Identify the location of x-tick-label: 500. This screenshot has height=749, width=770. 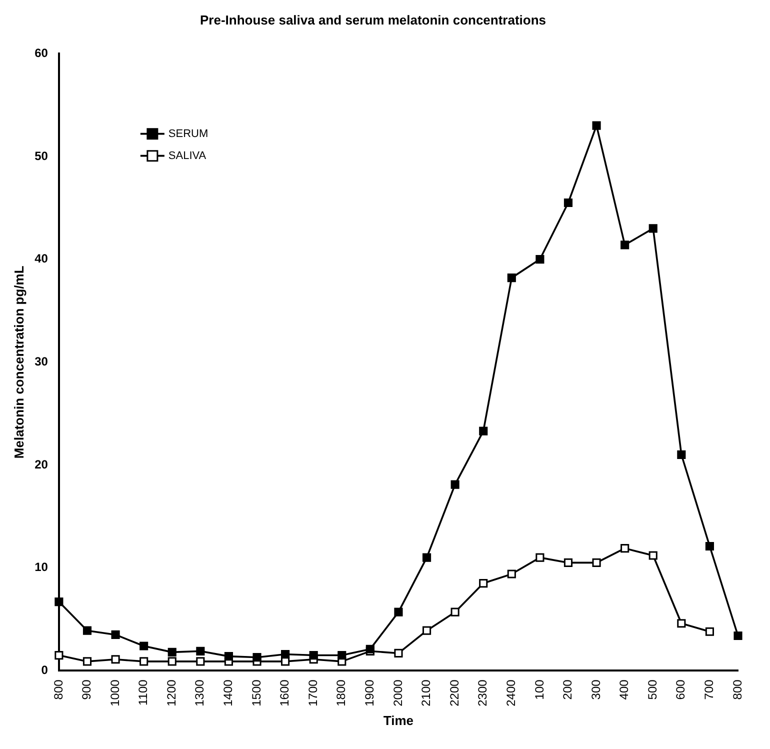
(652, 689).